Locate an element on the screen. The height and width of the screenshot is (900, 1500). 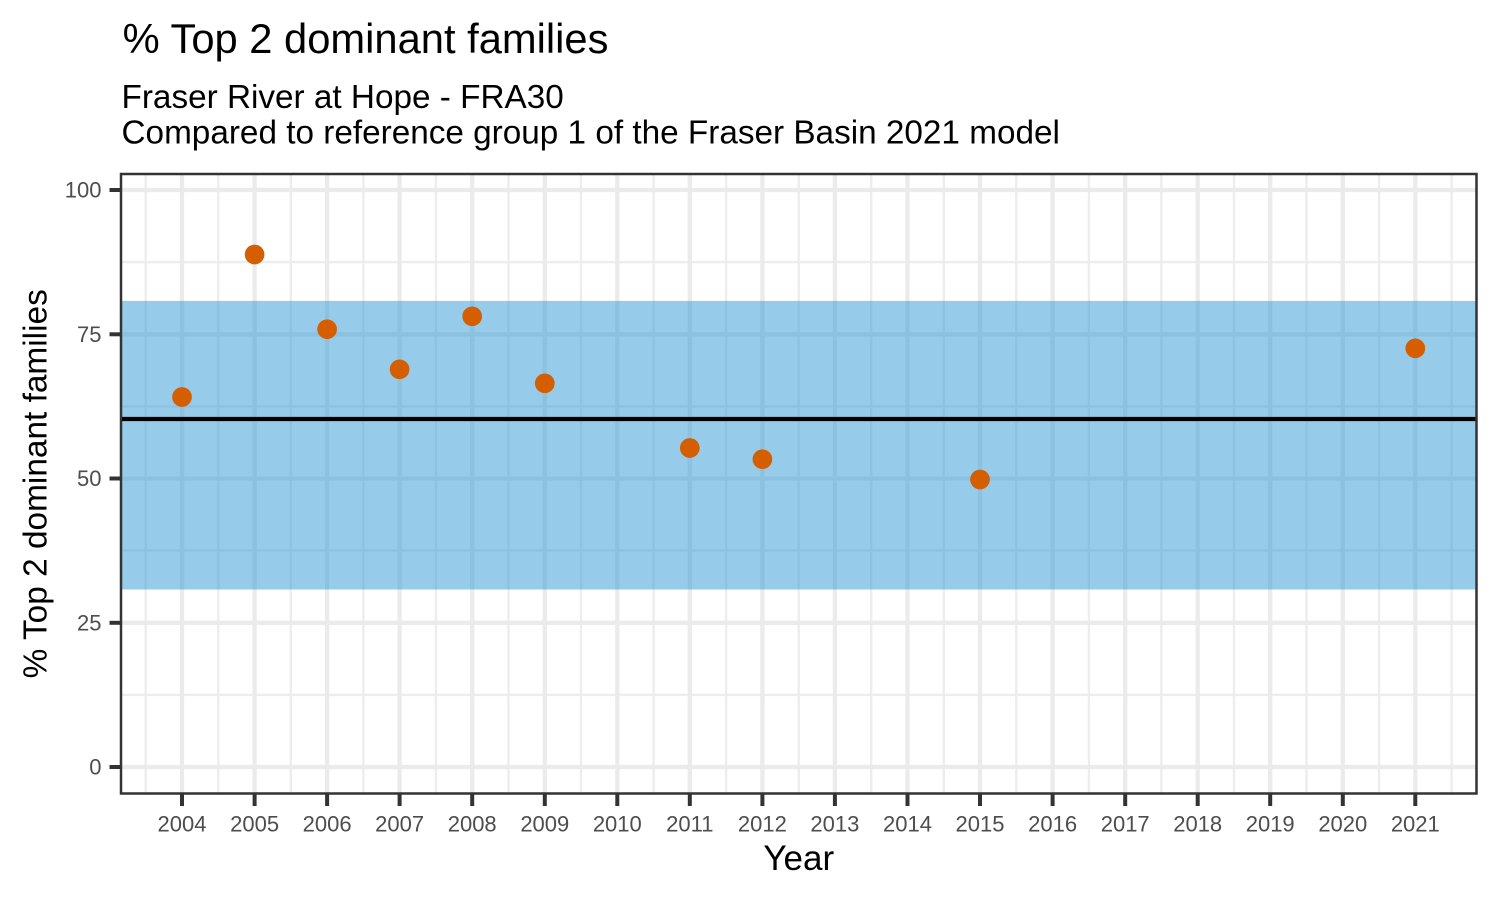
svg-text: 100 is located at coordinates (83, 190).